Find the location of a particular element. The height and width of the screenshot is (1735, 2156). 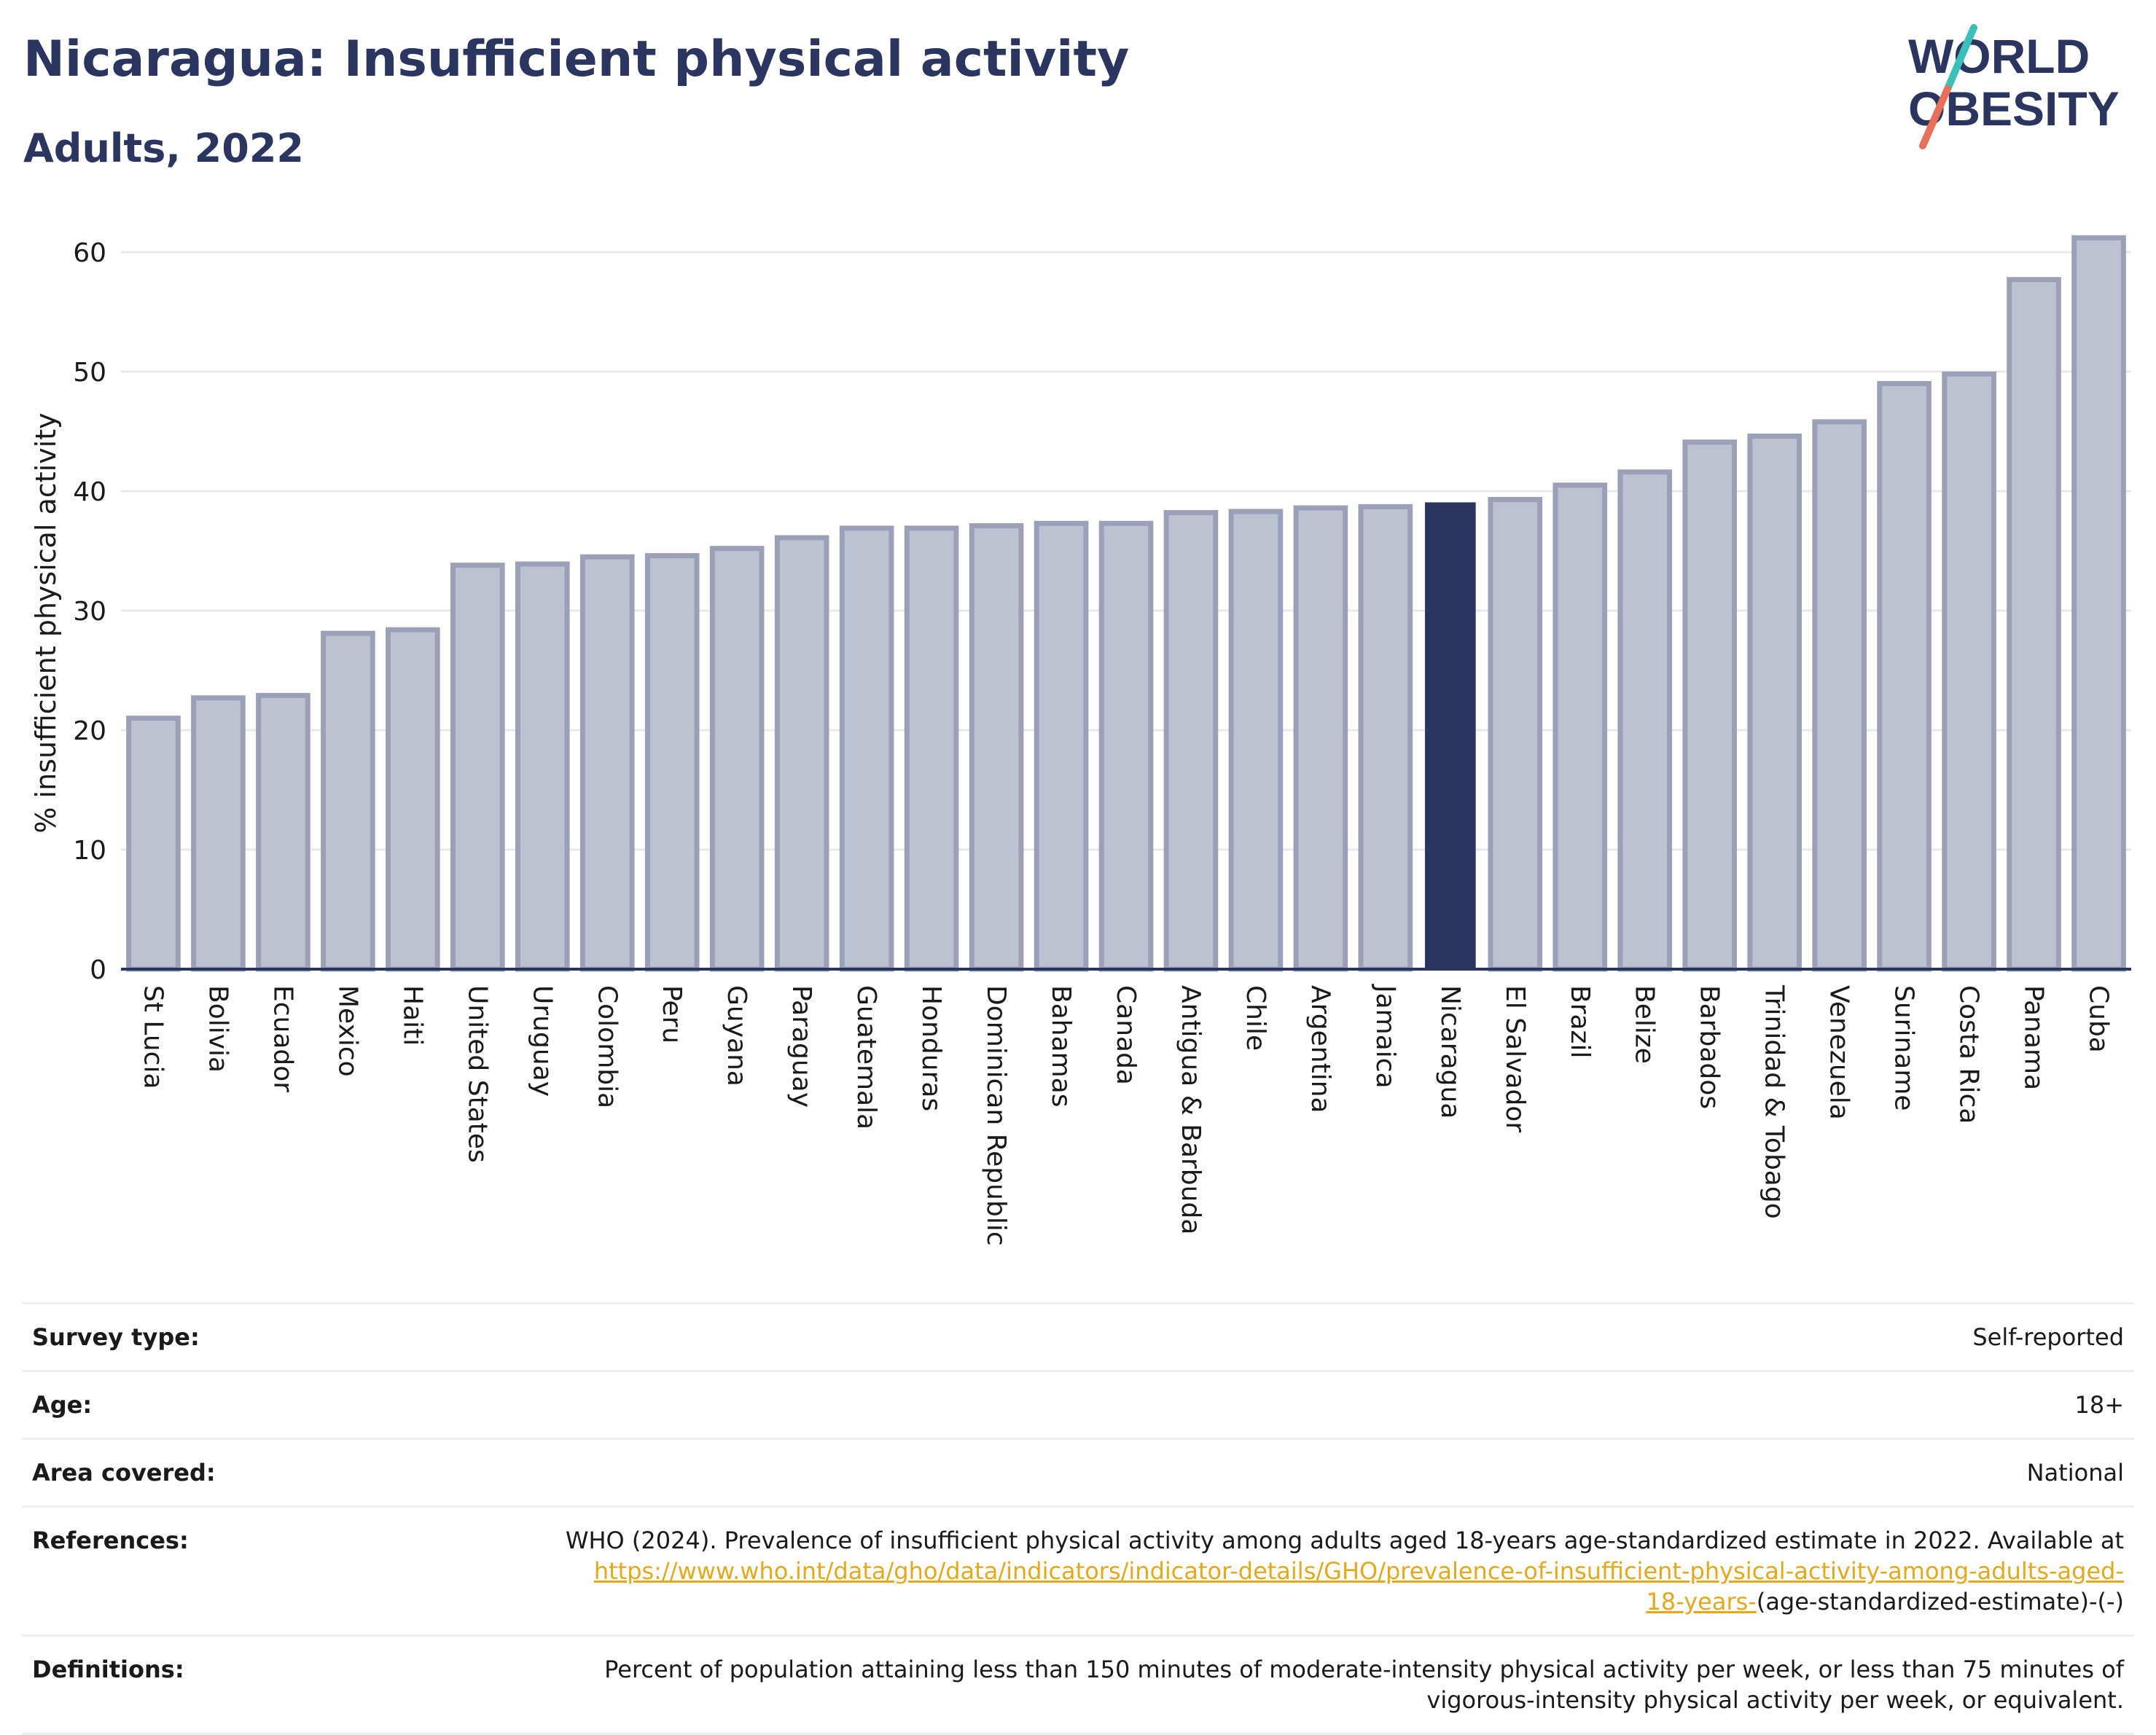

bar-venezuela is located at coordinates (1839, 696).